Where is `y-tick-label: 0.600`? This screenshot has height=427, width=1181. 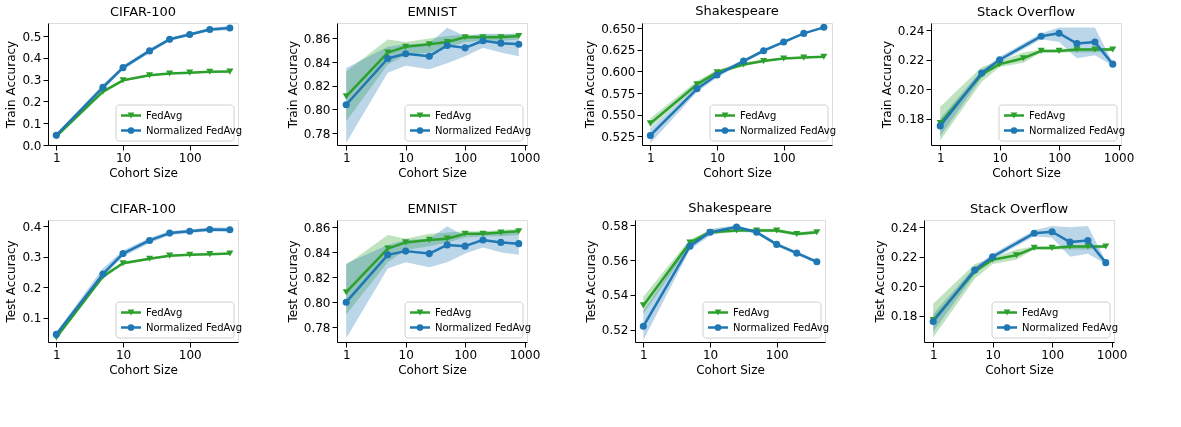 y-tick-label: 0.600 is located at coordinates (618, 71).